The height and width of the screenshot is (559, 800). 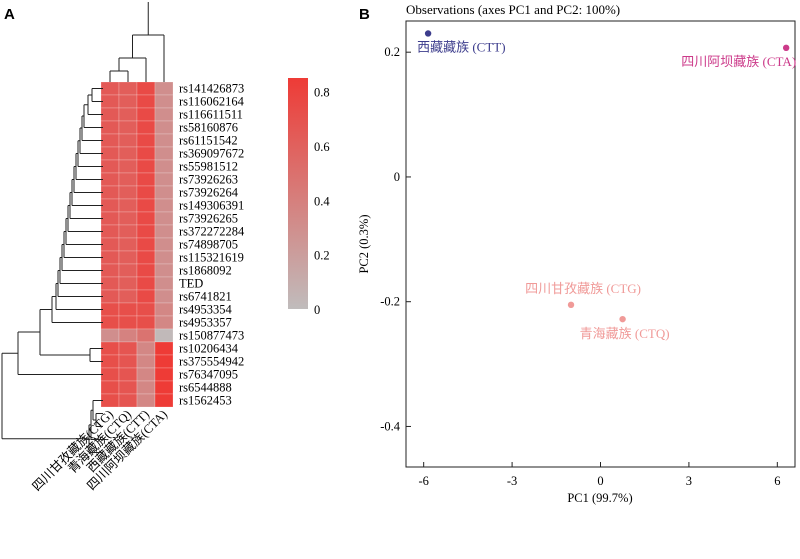 What do you see at coordinates (625, 333) in the screenshot?
I see `pca-point-label: 青海藏族 (CTQ)` at bounding box center [625, 333].